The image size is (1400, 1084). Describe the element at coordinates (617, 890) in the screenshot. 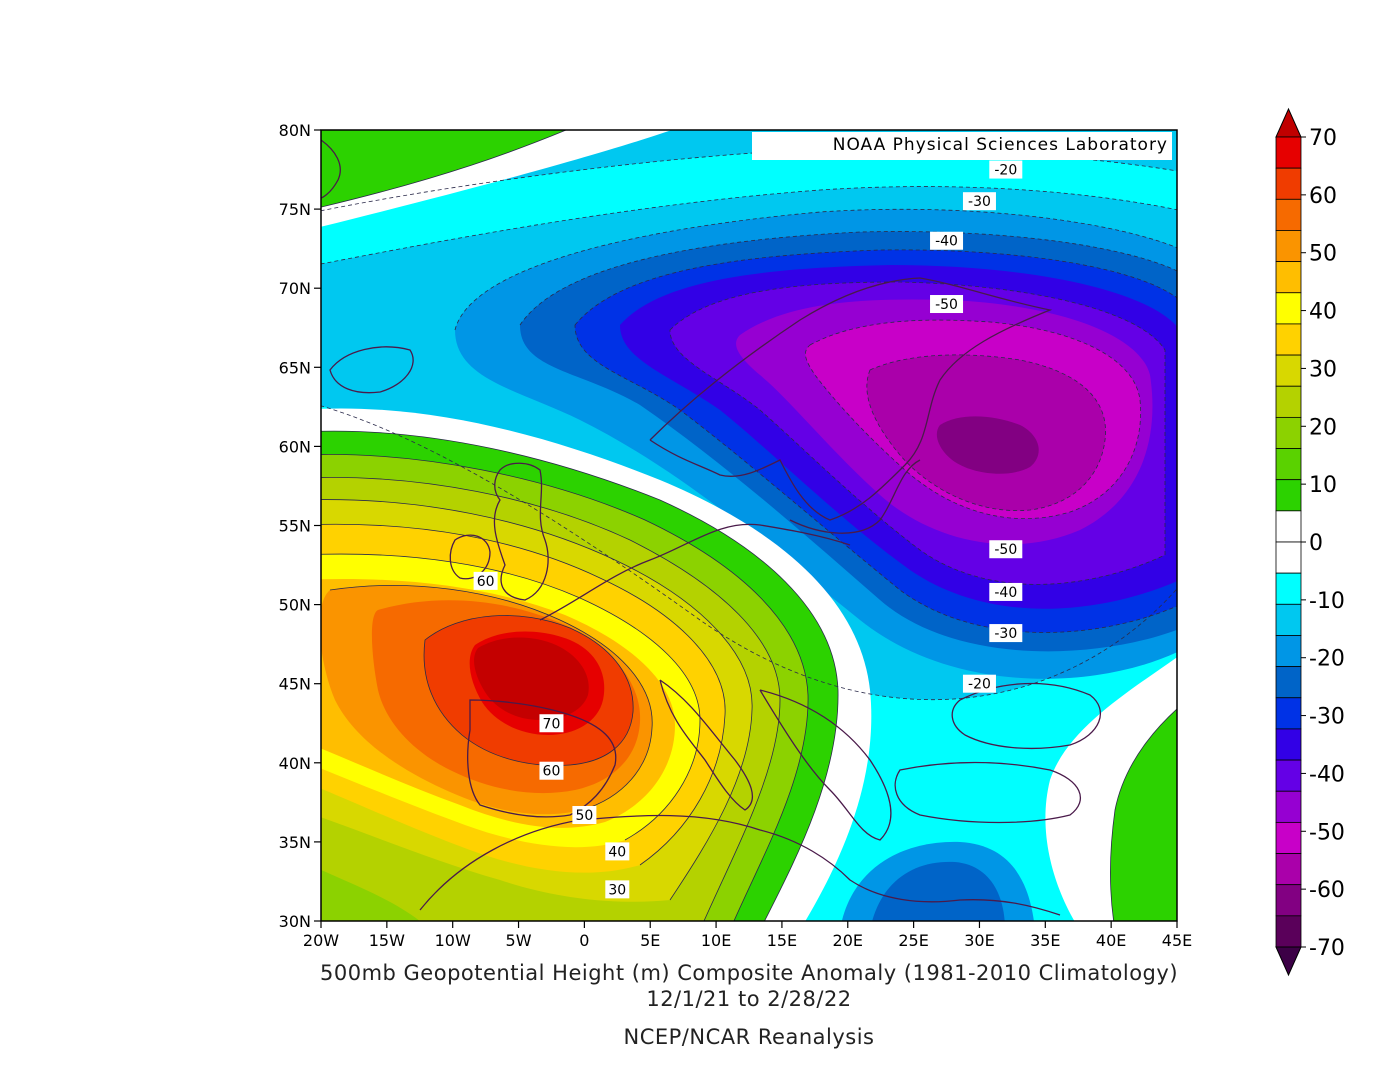

I see `contour-label: 30` at that location.